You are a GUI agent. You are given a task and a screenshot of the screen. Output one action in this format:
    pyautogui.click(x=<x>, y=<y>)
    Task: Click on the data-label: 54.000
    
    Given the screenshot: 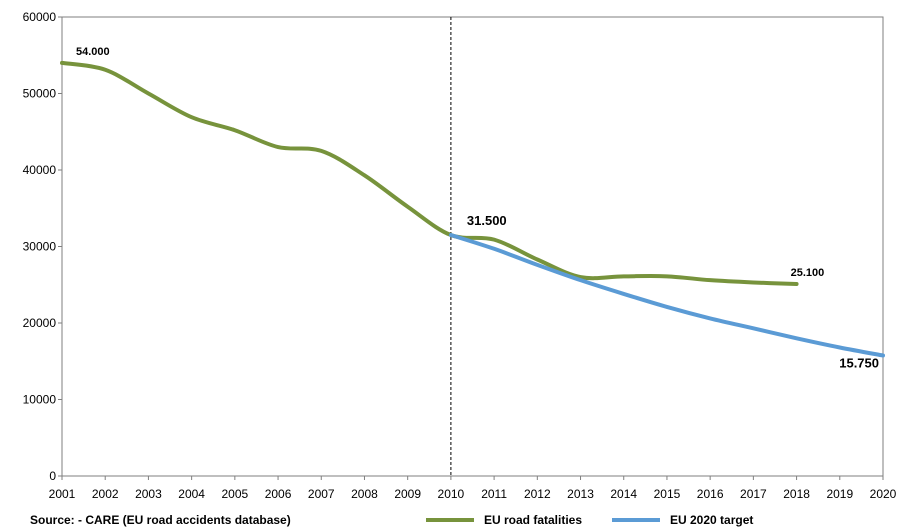 What is the action you would take?
    pyautogui.click(x=93, y=52)
    